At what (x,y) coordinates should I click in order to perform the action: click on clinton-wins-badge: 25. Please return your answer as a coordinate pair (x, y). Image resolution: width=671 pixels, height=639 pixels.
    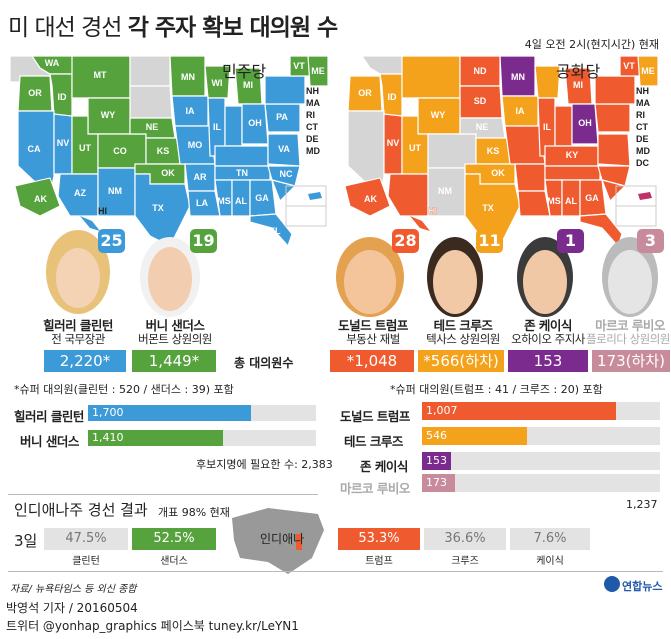
    Looking at the image, I should click on (111, 241).